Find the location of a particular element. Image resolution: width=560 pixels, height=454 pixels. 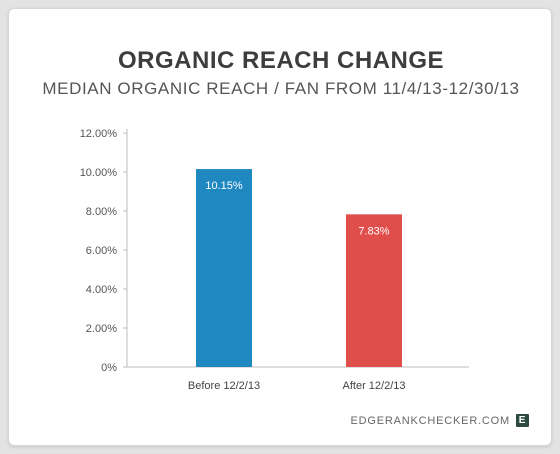

x-category-label: Before 12/2/13 is located at coordinates (224, 386).